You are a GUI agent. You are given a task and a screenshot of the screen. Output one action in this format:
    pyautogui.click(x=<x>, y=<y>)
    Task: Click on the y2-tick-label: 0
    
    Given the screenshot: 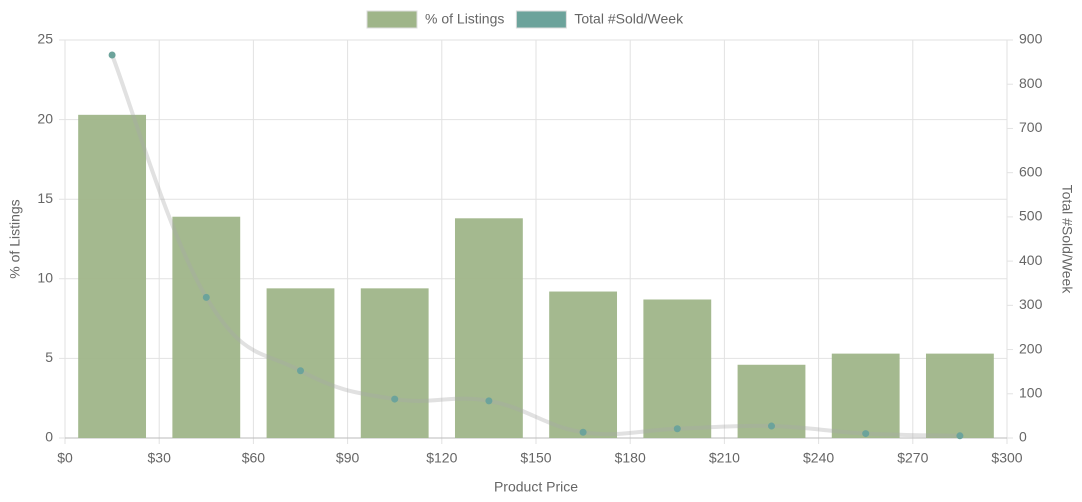 What is the action you would take?
    pyautogui.click(x=1023, y=437)
    